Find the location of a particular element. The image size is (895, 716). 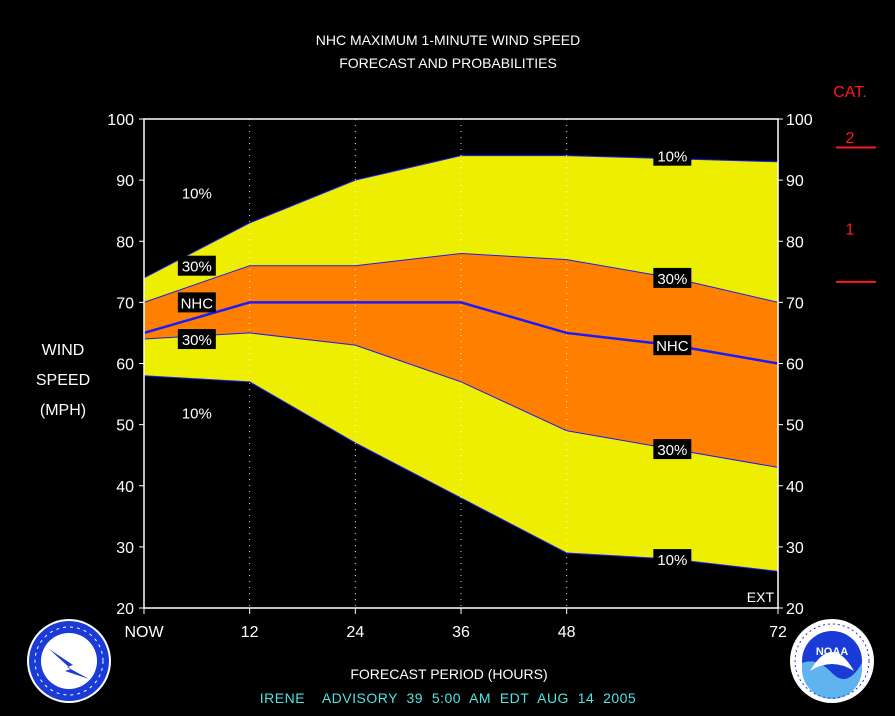

band-label-8: 30% is located at coordinates (672, 450).